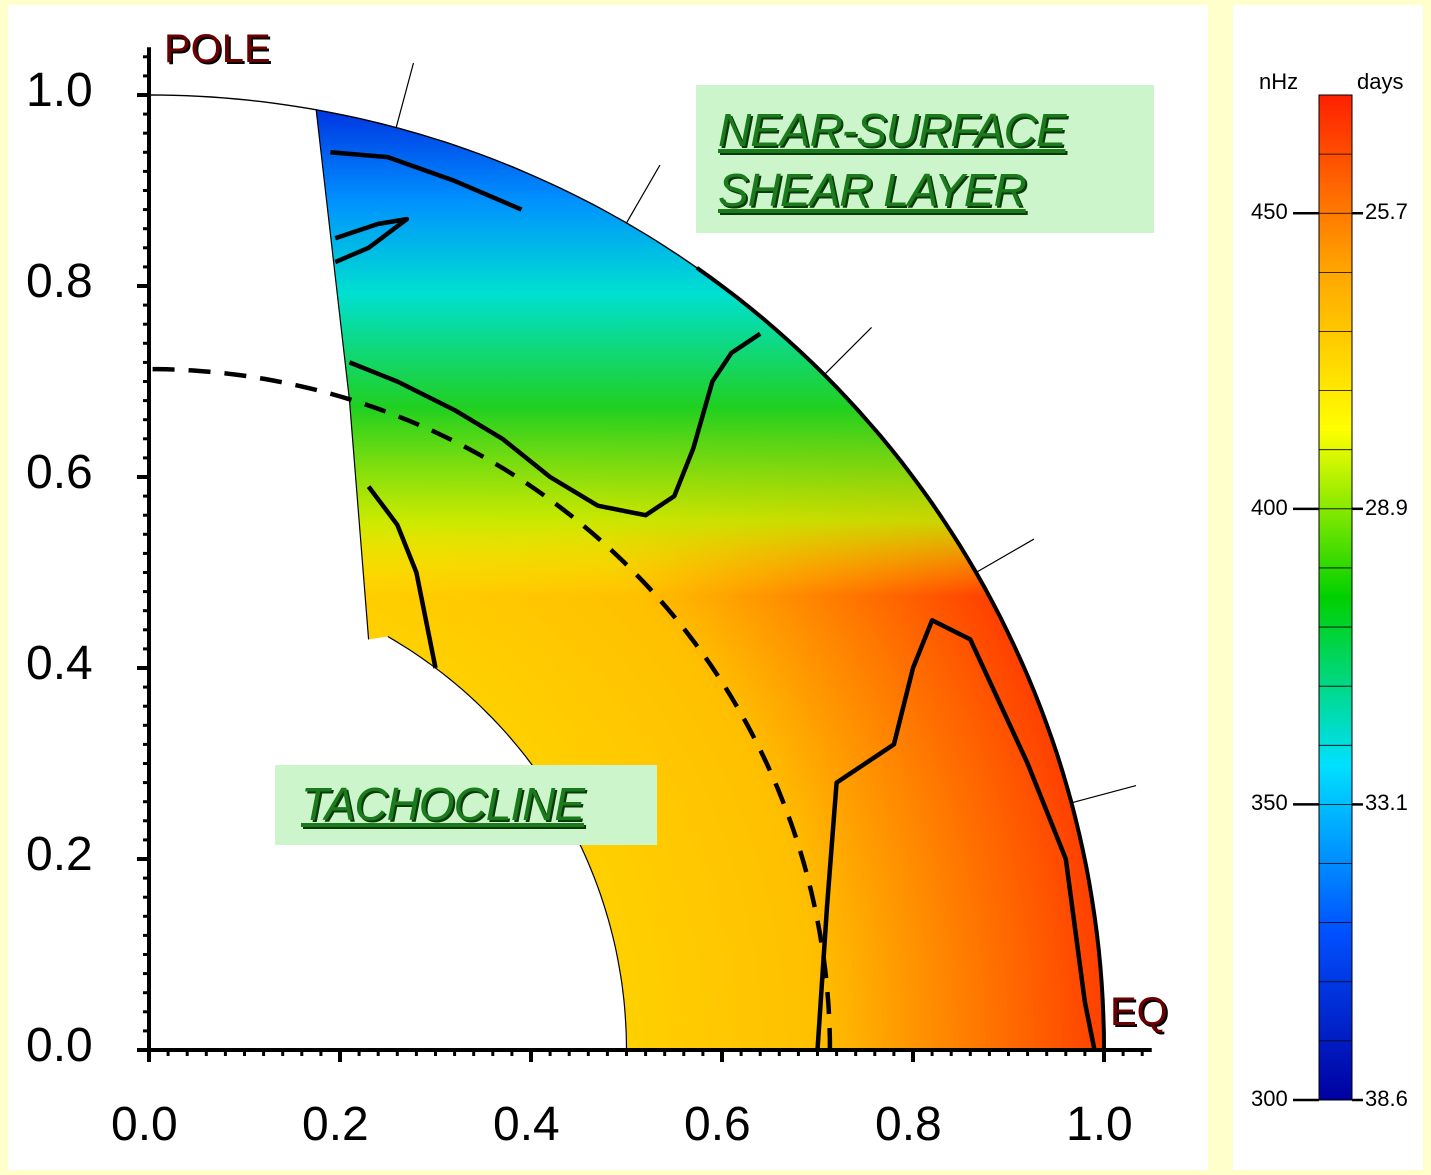  What do you see at coordinates (1269, 212) in the screenshot?
I see `colorbar-nhz-label: 450` at bounding box center [1269, 212].